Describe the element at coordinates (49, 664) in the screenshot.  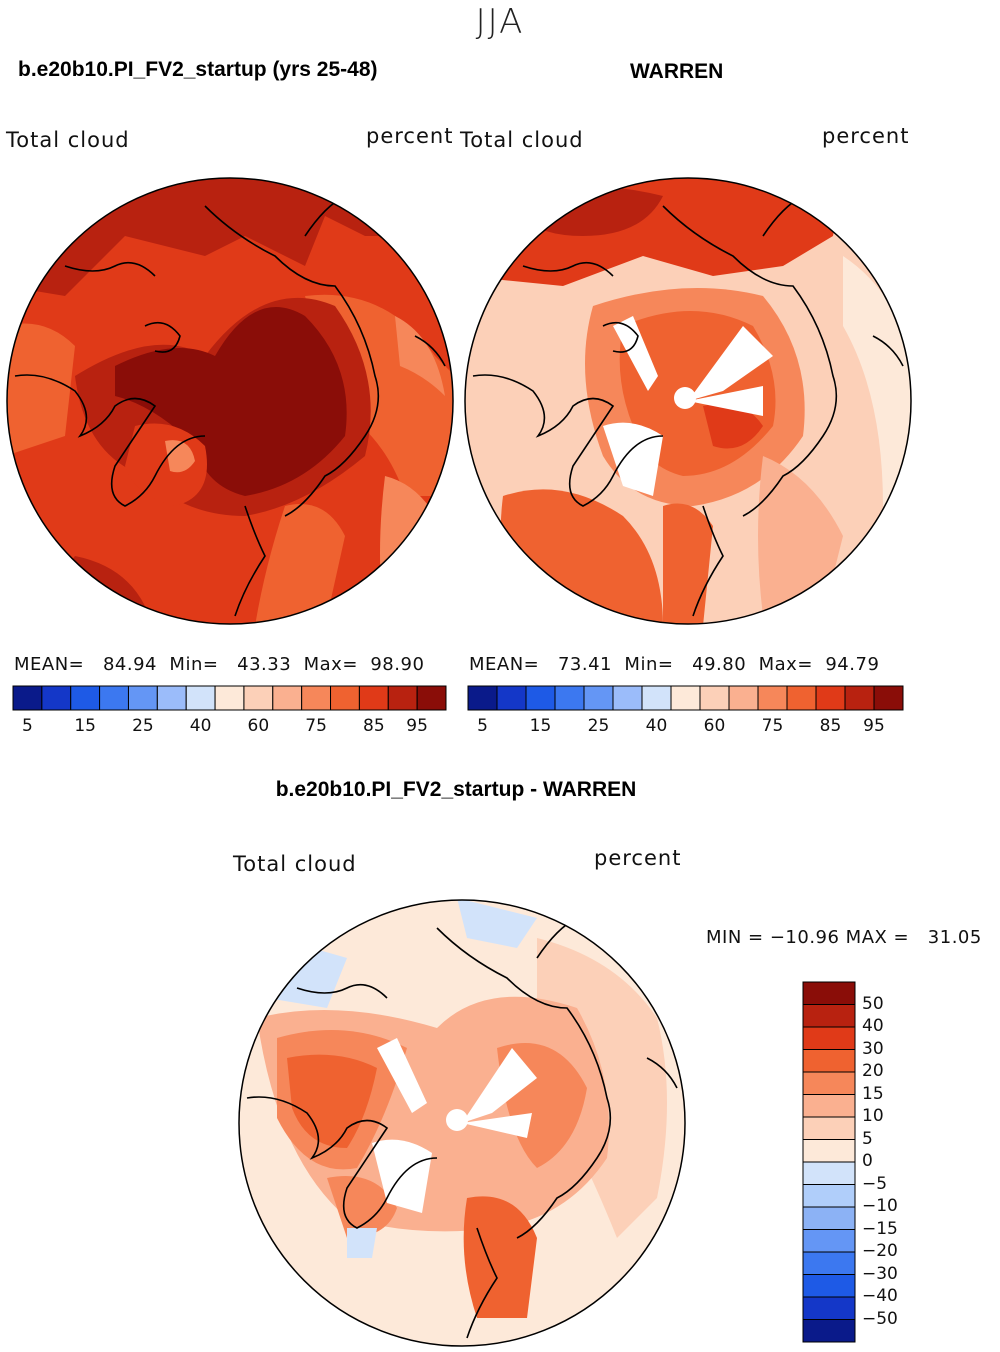
I see `panel1-mean-label: MEAN=` at that location.